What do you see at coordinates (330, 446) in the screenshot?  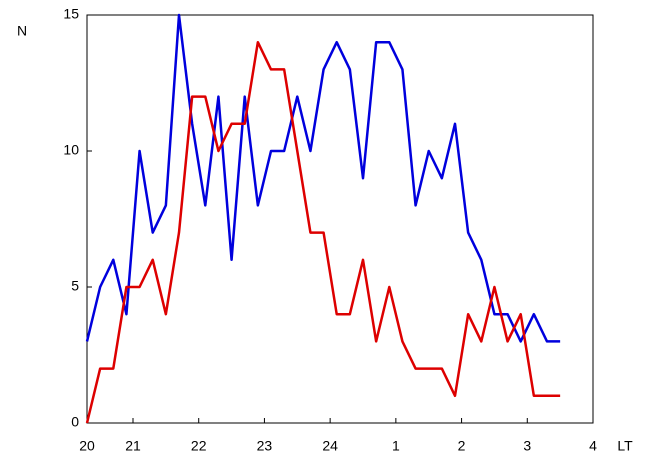 I see `x-tick-label: 24` at bounding box center [330, 446].